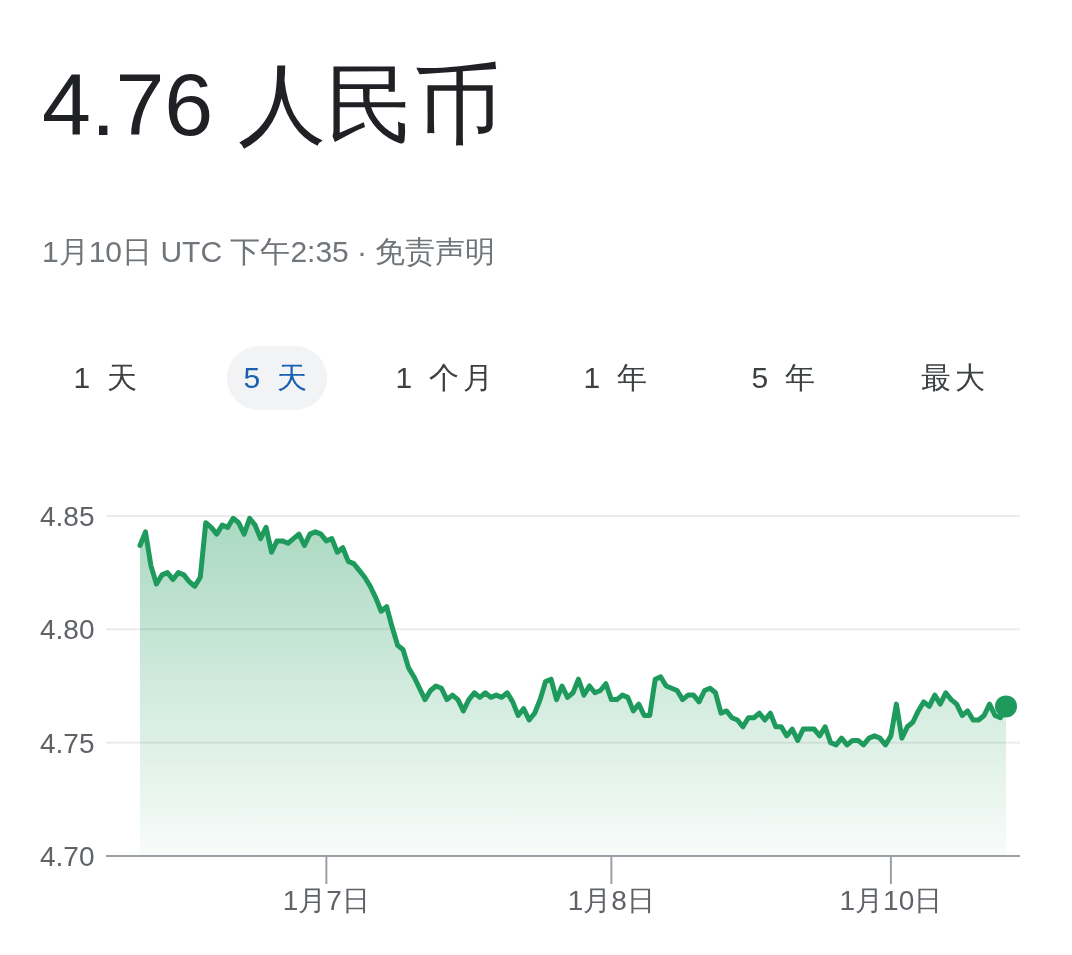  I want to click on text: 1 年, so click(617, 377).